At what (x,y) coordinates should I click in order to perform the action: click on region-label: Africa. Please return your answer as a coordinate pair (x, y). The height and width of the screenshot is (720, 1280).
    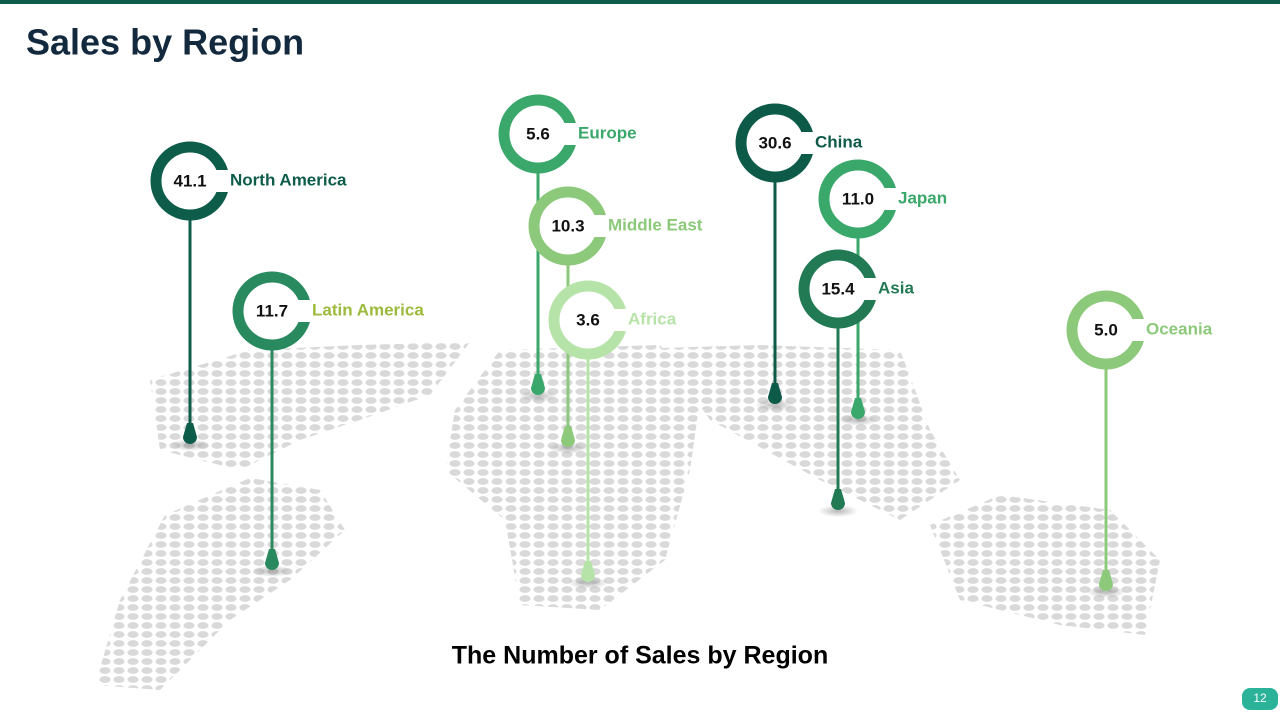
    Looking at the image, I should click on (652, 318).